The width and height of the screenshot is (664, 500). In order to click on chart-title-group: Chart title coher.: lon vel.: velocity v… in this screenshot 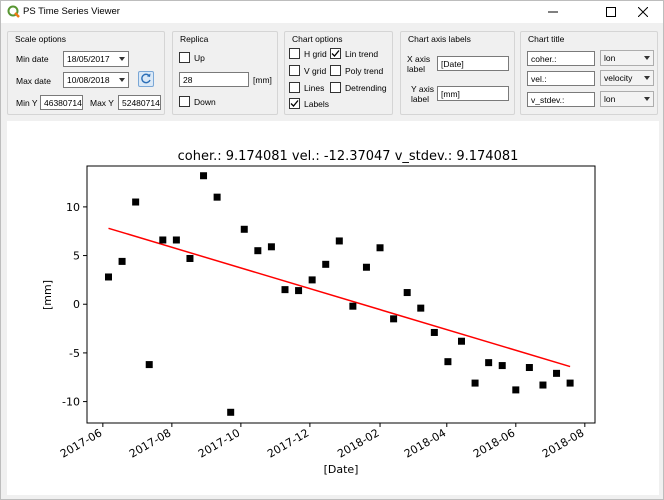, I will do `click(589, 73)`.